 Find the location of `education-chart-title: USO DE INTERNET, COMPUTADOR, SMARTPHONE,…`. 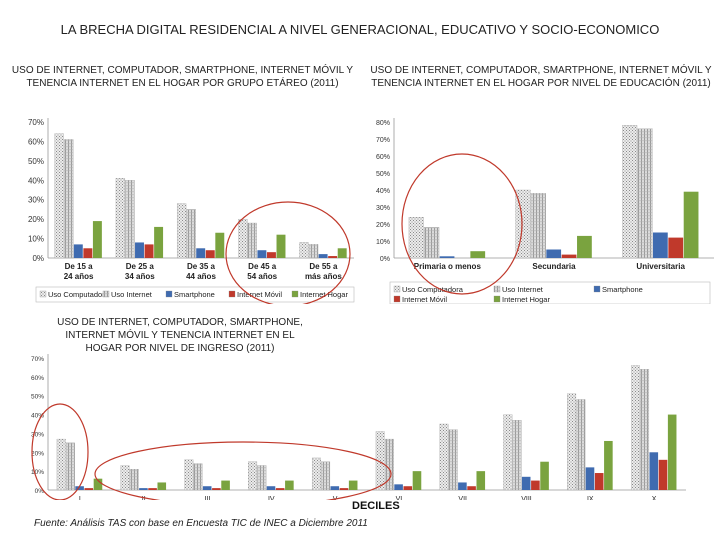

education-chart-title: USO DE INTERNET, COMPUTADOR, SMARTPHONE,… is located at coordinates (541, 77).